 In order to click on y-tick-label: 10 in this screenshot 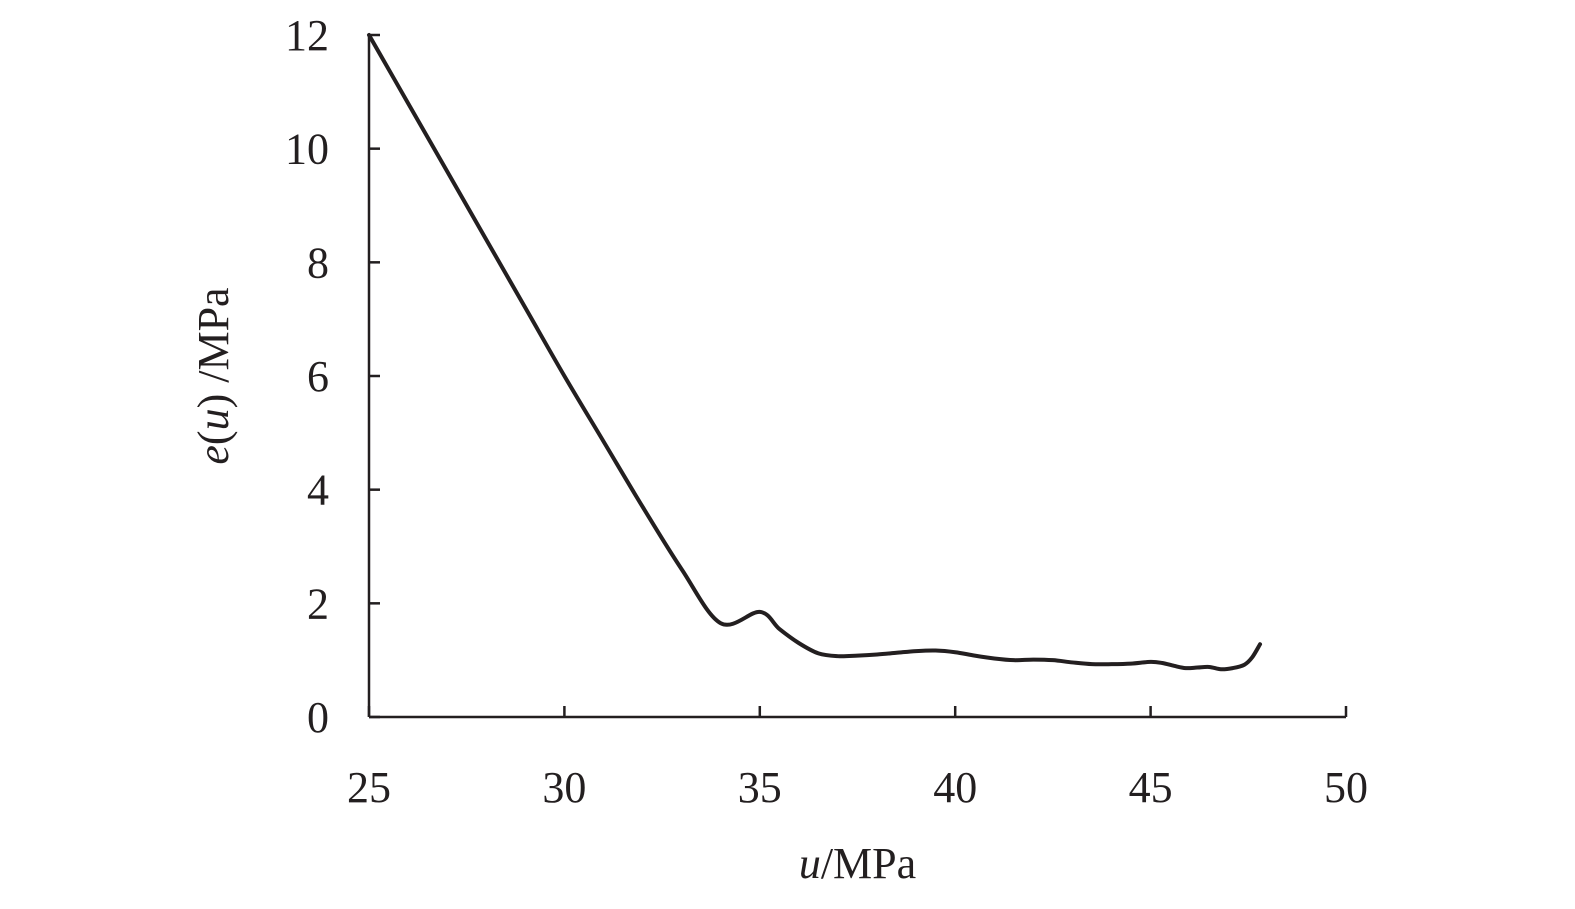, I will do `click(307, 149)`.